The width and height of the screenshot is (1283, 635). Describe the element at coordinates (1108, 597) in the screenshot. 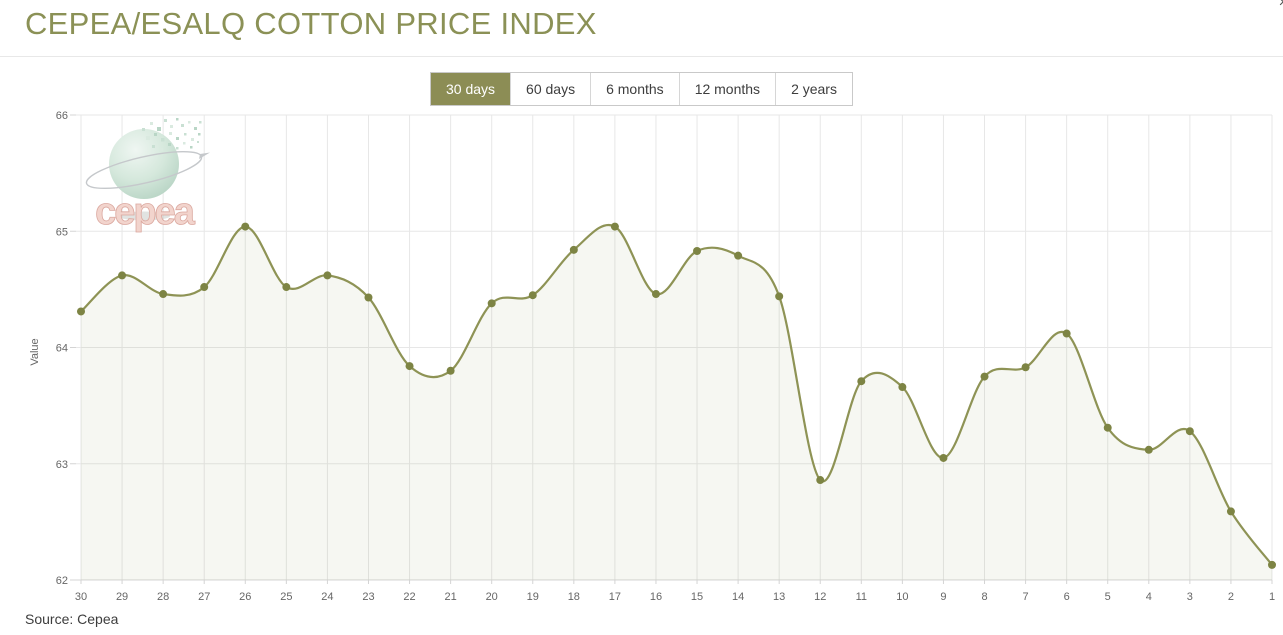

I see `x-tick-label: 5` at that location.